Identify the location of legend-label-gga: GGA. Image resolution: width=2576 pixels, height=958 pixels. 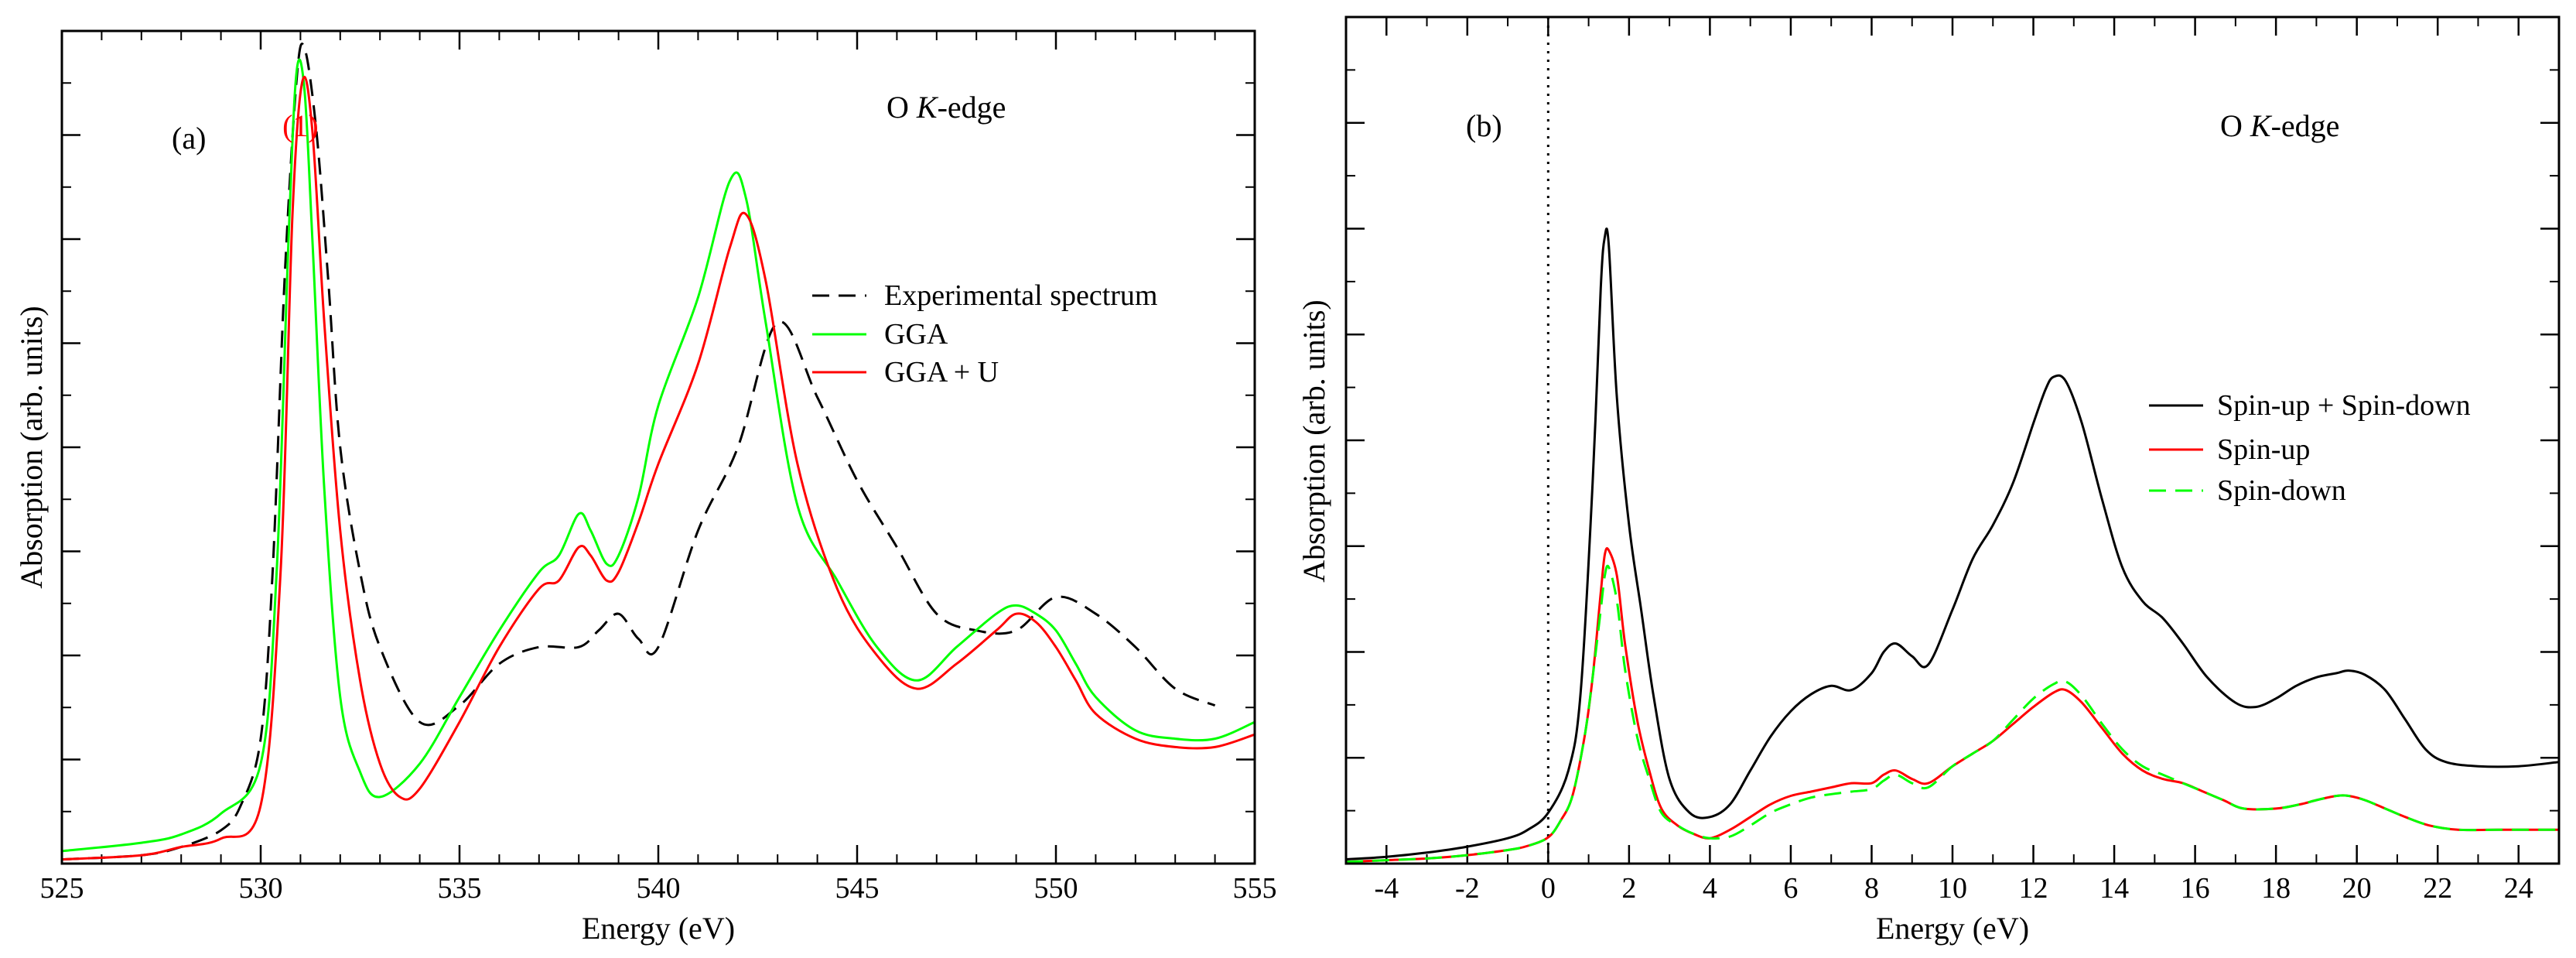
(916, 335).